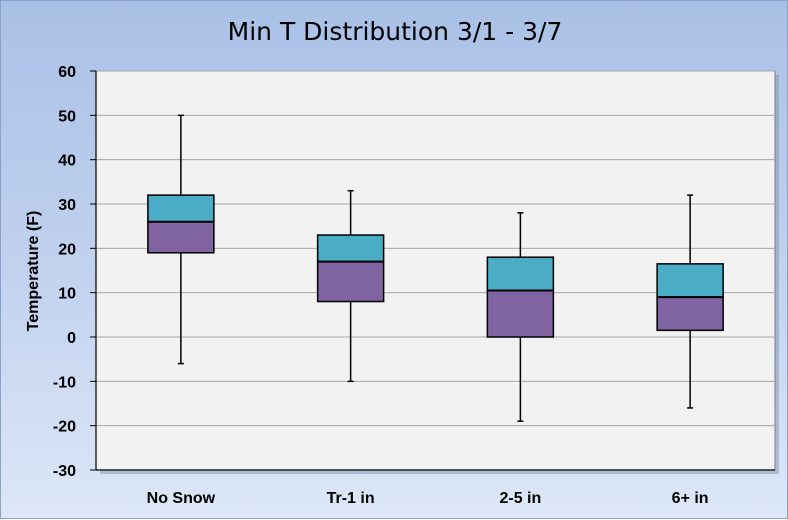 The height and width of the screenshot is (520, 788). What do you see at coordinates (181, 310) in the screenshot?
I see `box-no-snow: No Snow` at bounding box center [181, 310].